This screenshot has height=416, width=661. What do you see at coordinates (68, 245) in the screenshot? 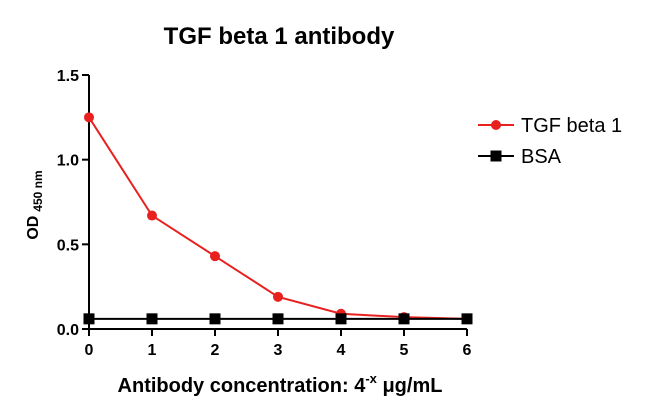
I see `y-tick-label: 0.5` at bounding box center [68, 245].